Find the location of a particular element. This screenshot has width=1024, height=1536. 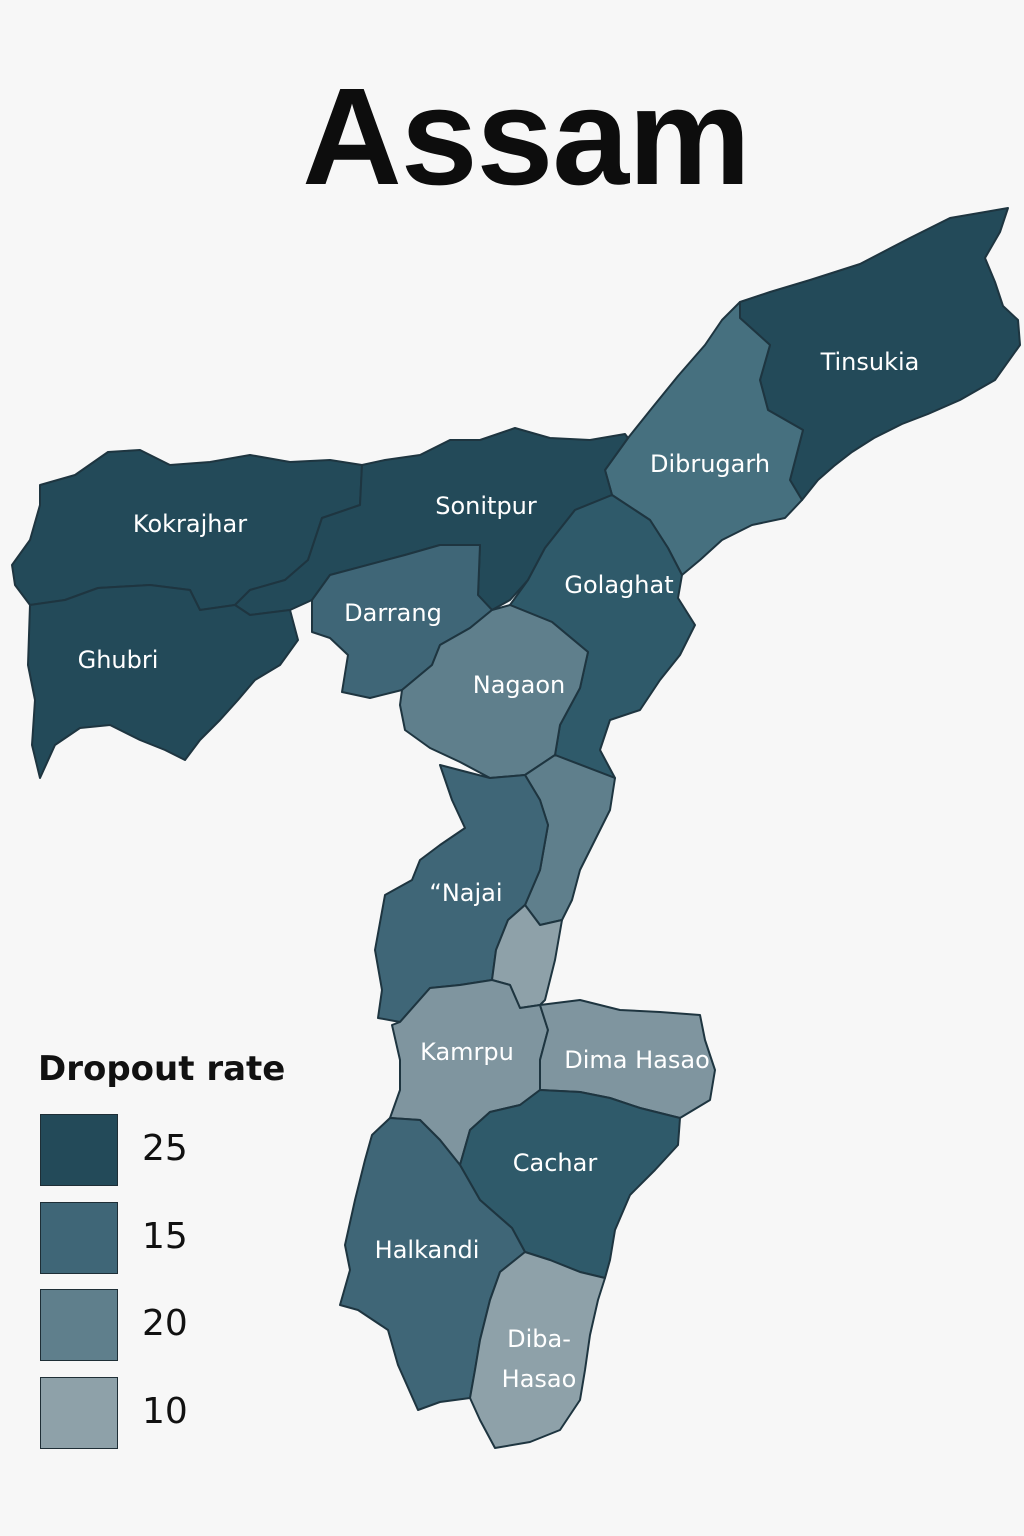

legend-label: 25 is located at coordinates (165, 1148).